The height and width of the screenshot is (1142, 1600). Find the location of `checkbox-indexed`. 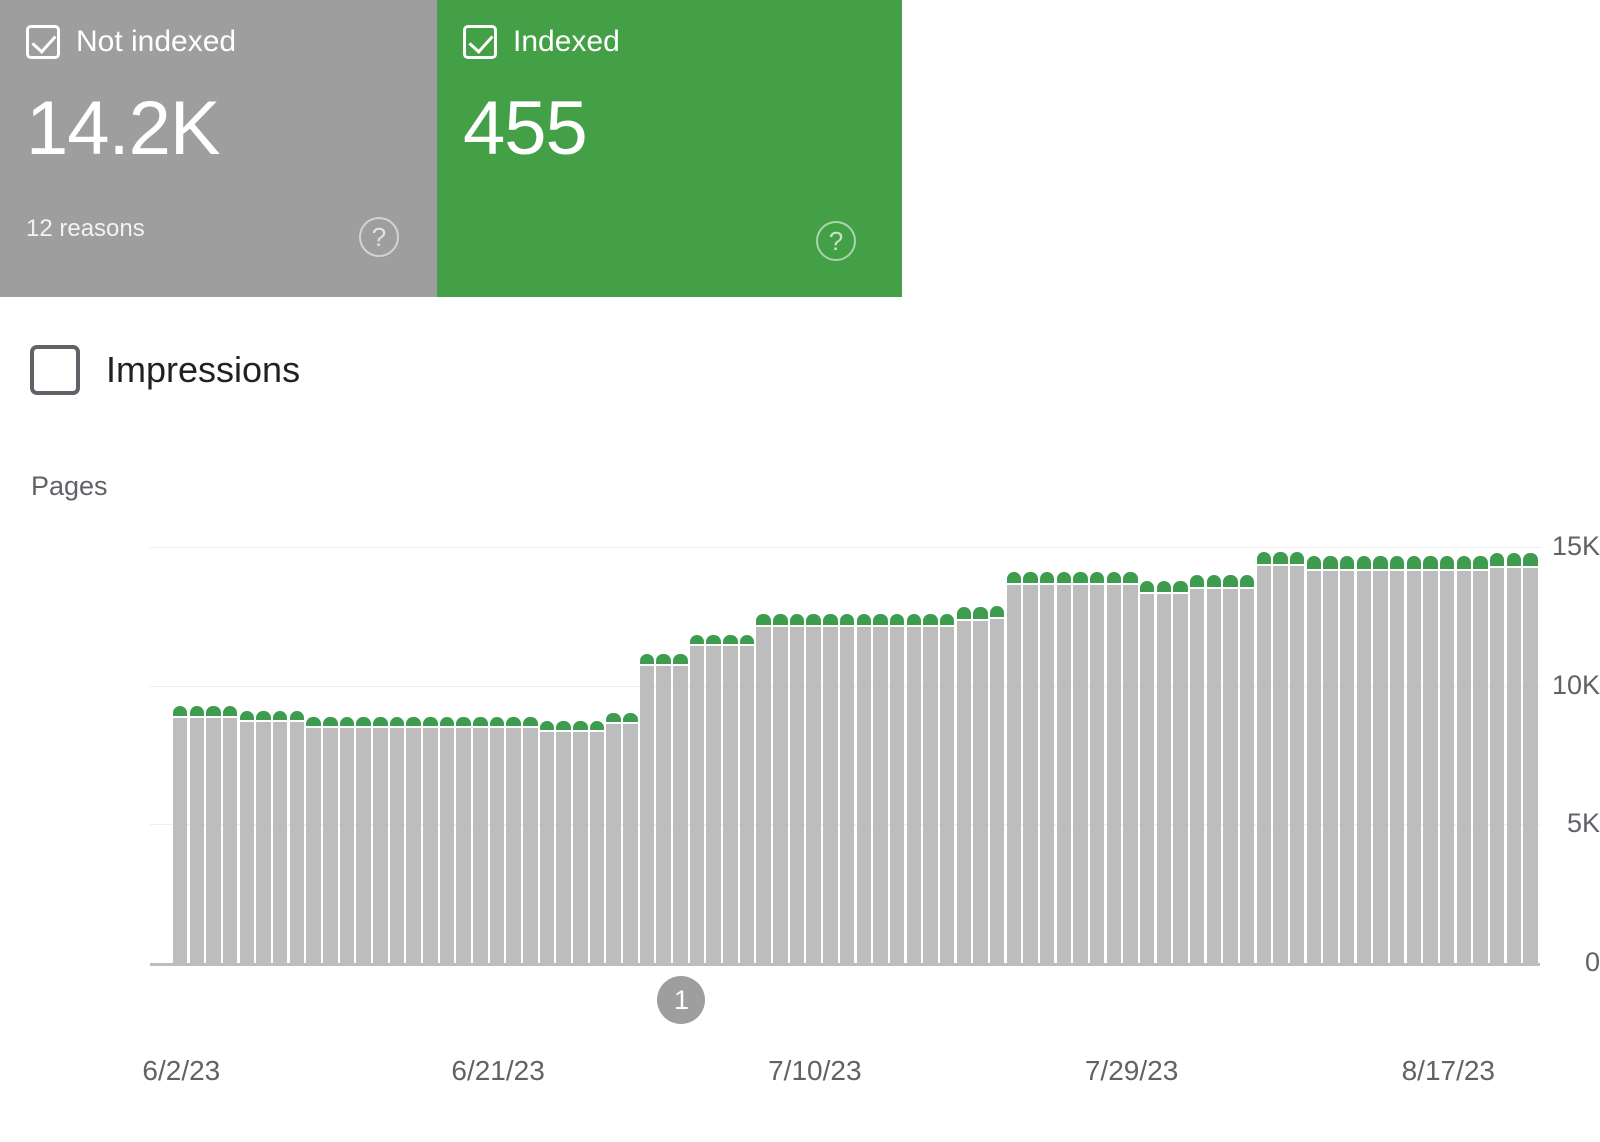

checkbox-indexed is located at coordinates (480, 42).